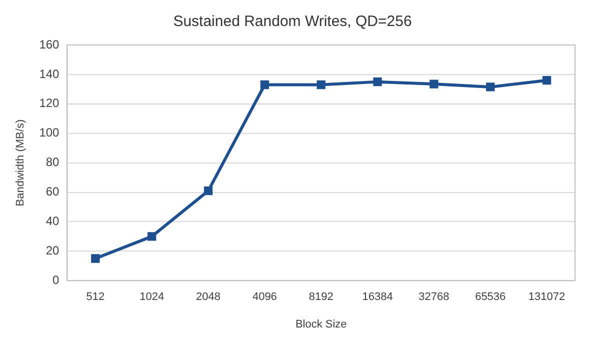 The width and height of the screenshot is (605, 340). Describe the element at coordinates (95, 297) in the screenshot. I see `x-tick-label: 512` at that location.